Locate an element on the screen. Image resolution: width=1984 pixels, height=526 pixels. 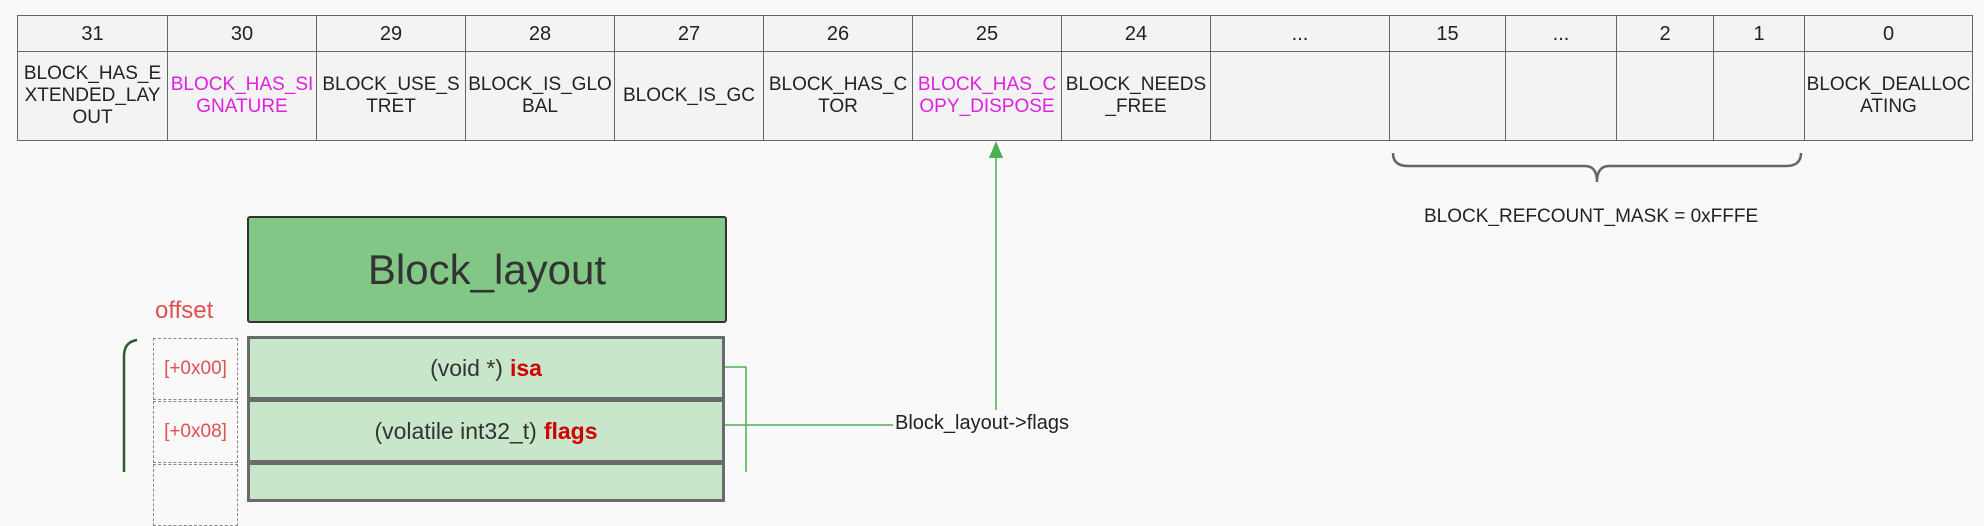
bit-number-cell: 15 is located at coordinates (1447, 33).